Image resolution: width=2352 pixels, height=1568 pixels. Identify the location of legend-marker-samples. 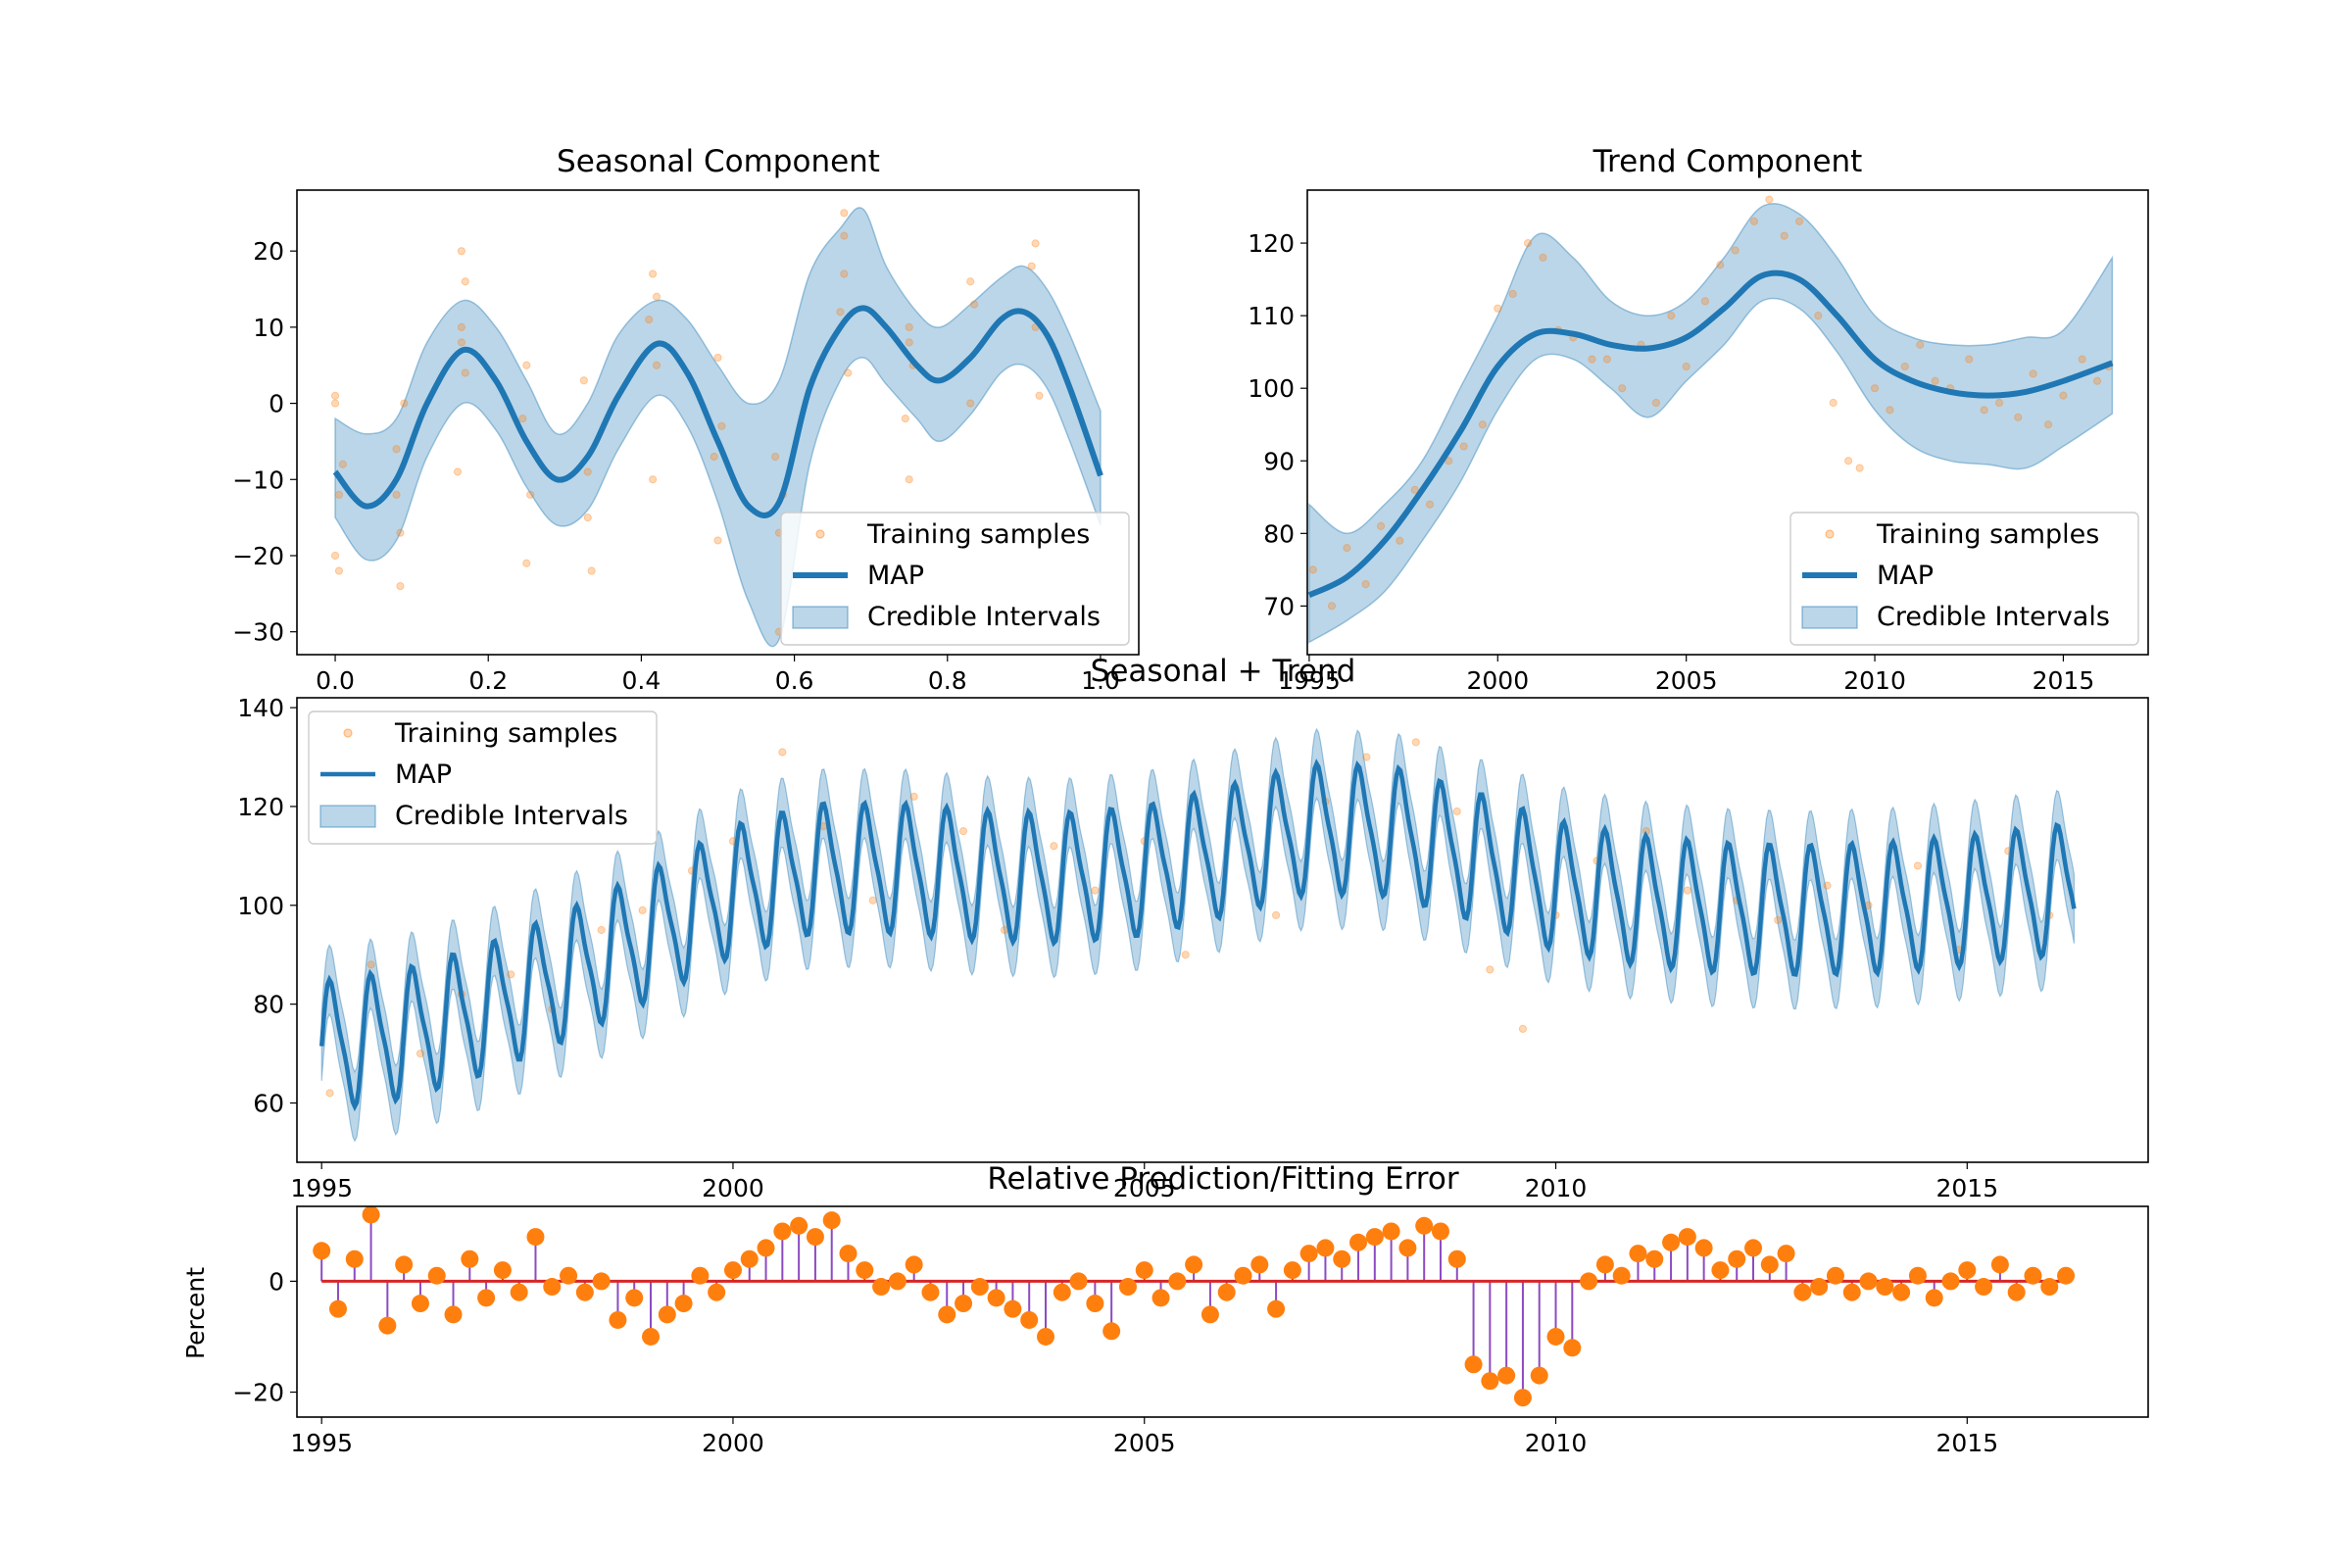
(348, 733).